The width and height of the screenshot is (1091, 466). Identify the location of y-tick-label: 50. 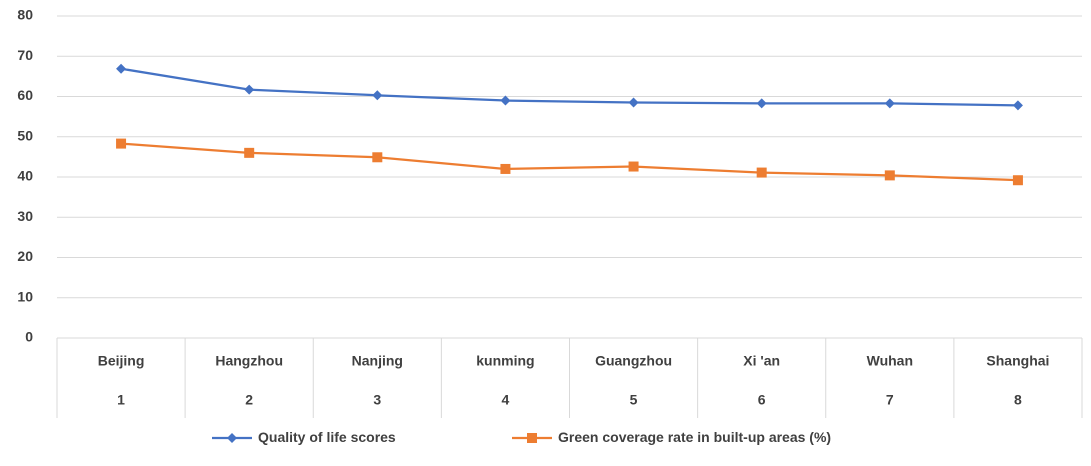
(25, 135).